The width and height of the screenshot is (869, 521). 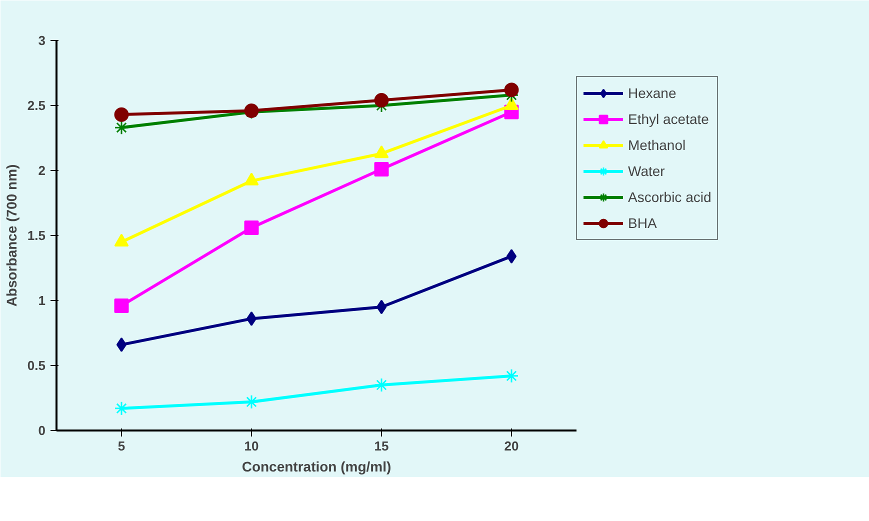 I want to click on y-axis-title: Absorbance (700 nm), so click(x=11, y=235).